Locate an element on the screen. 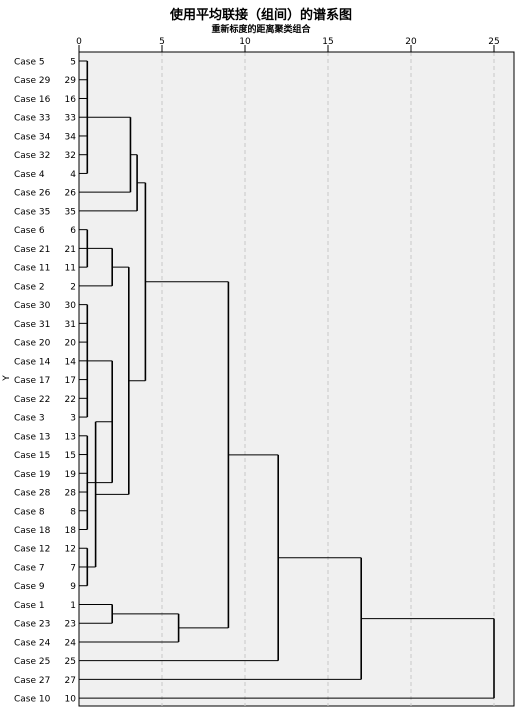 This screenshot has height=712, width=522. y-axis-label: Y is located at coordinates (7, 378).